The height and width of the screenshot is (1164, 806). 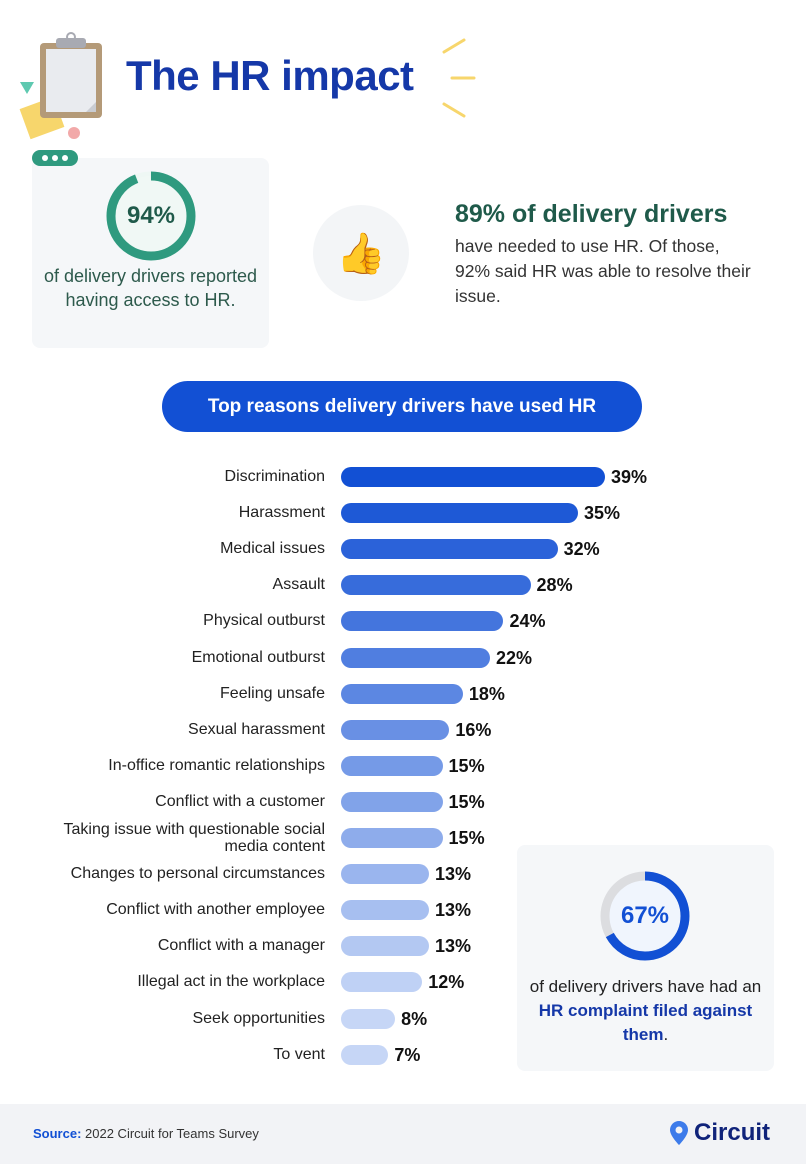 I want to click on value-label: 35%, so click(x=601, y=513).